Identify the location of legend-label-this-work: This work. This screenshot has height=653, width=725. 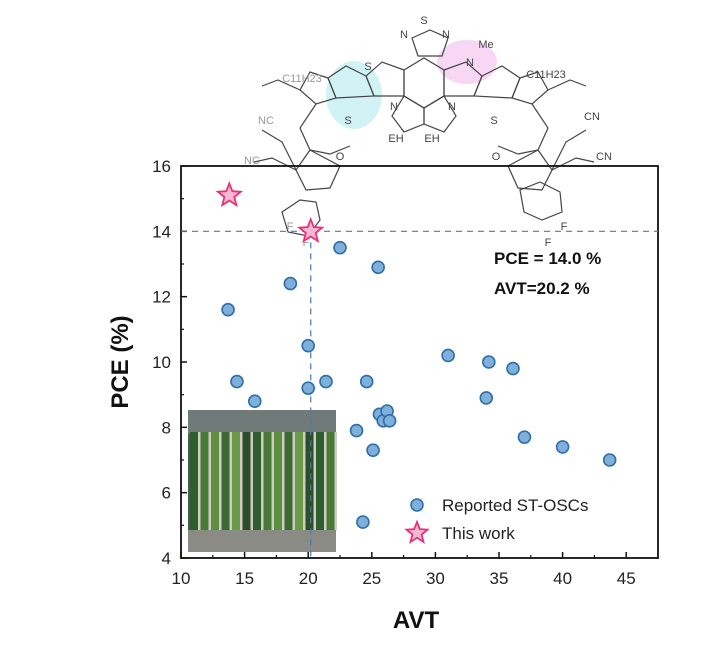
(478, 533).